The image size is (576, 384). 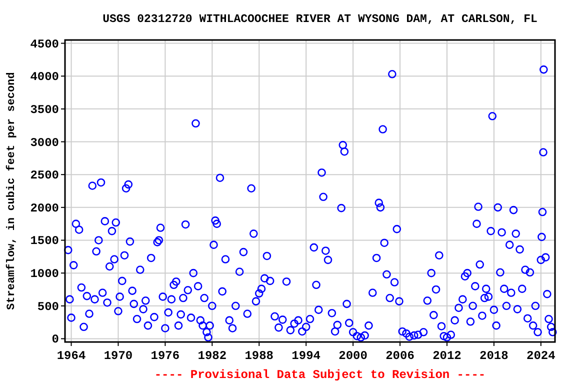 I want to click on x-tick-label: 2024, so click(x=541, y=356).